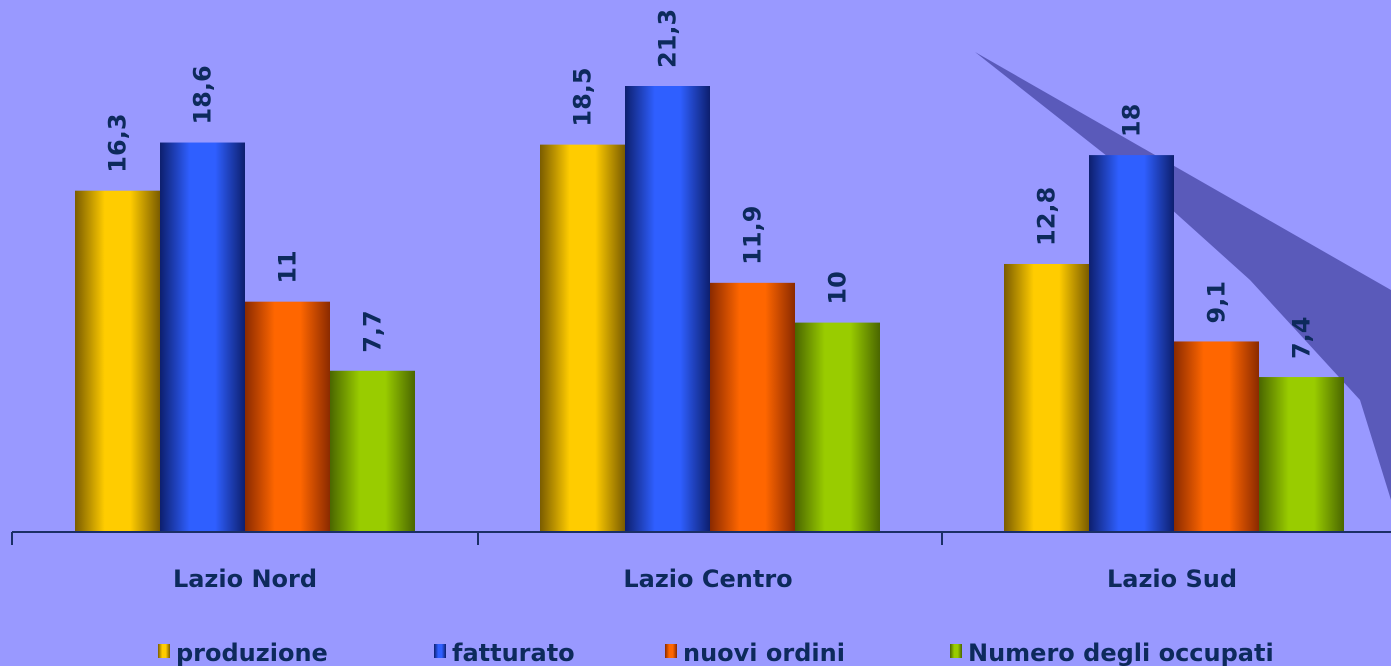 This screenshot has width=1391, height=666. Describe the element at coordinates (477, 538) in the screenshot. I see `x-axis-ticks` at that location.